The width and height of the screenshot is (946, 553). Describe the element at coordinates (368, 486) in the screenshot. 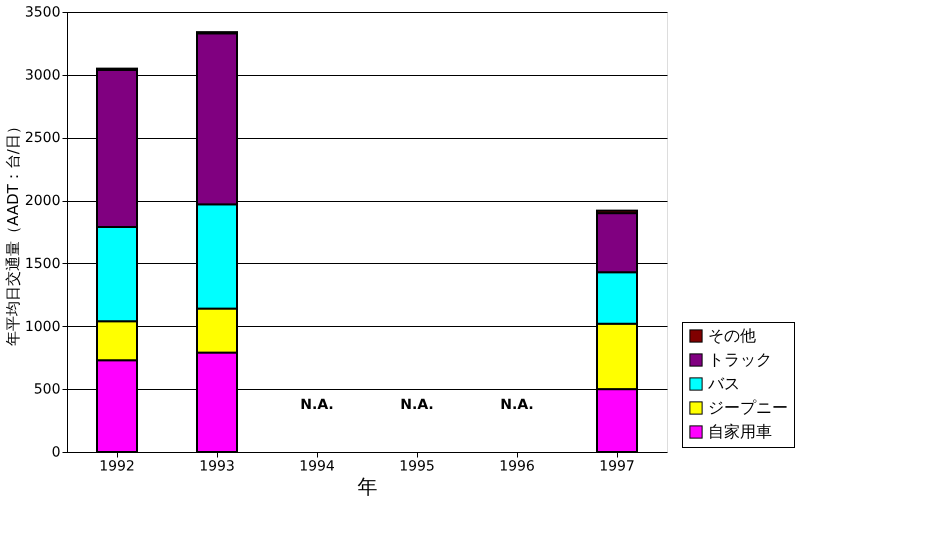

I see `x-axis-title: 年` at that location.